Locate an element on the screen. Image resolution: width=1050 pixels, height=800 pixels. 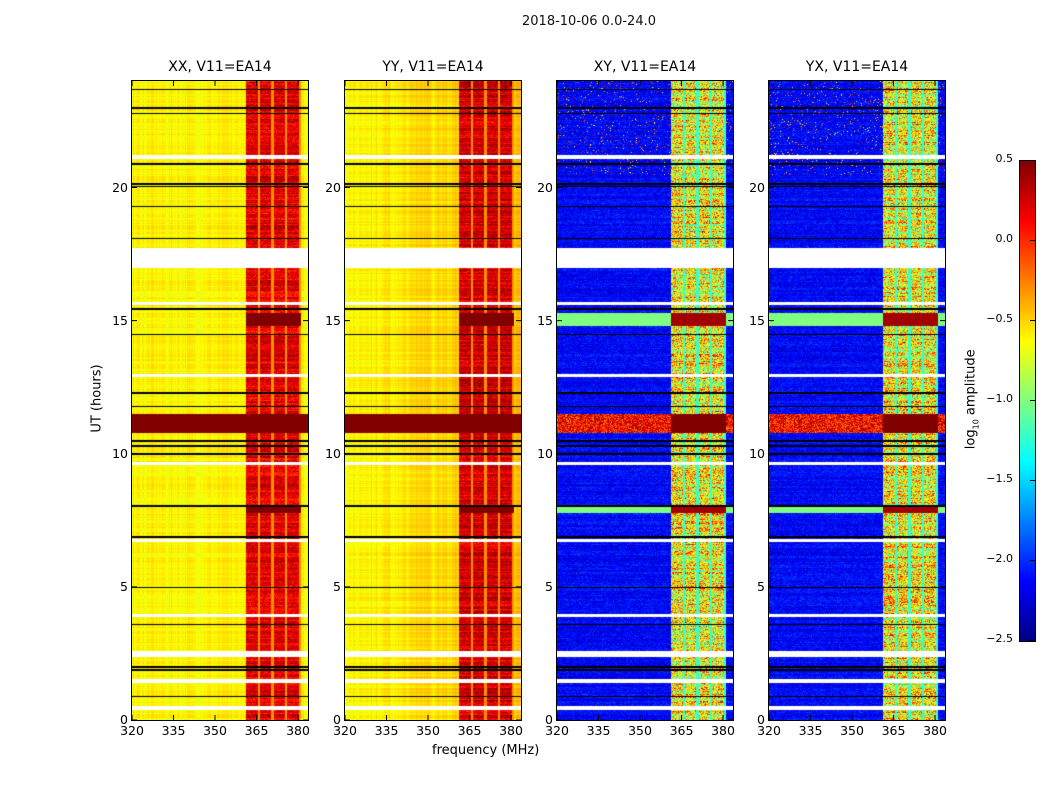
x-axis-label: frequency (MHz) is located at coordinates (486, 750).